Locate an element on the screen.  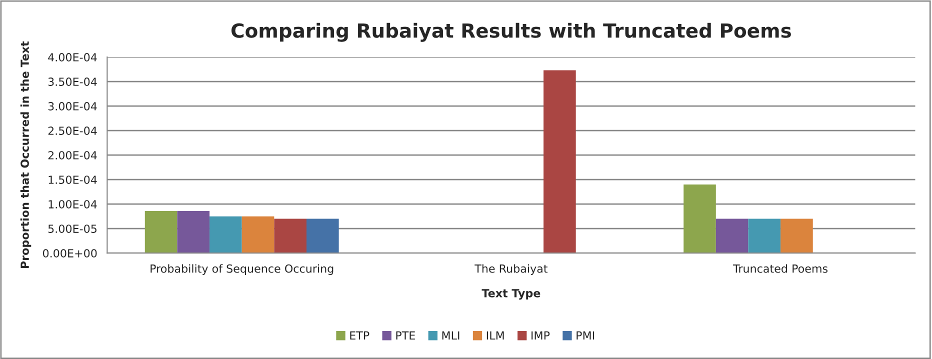
y-tick-label: 2.00E-04 is located at coordinates (72, 155).